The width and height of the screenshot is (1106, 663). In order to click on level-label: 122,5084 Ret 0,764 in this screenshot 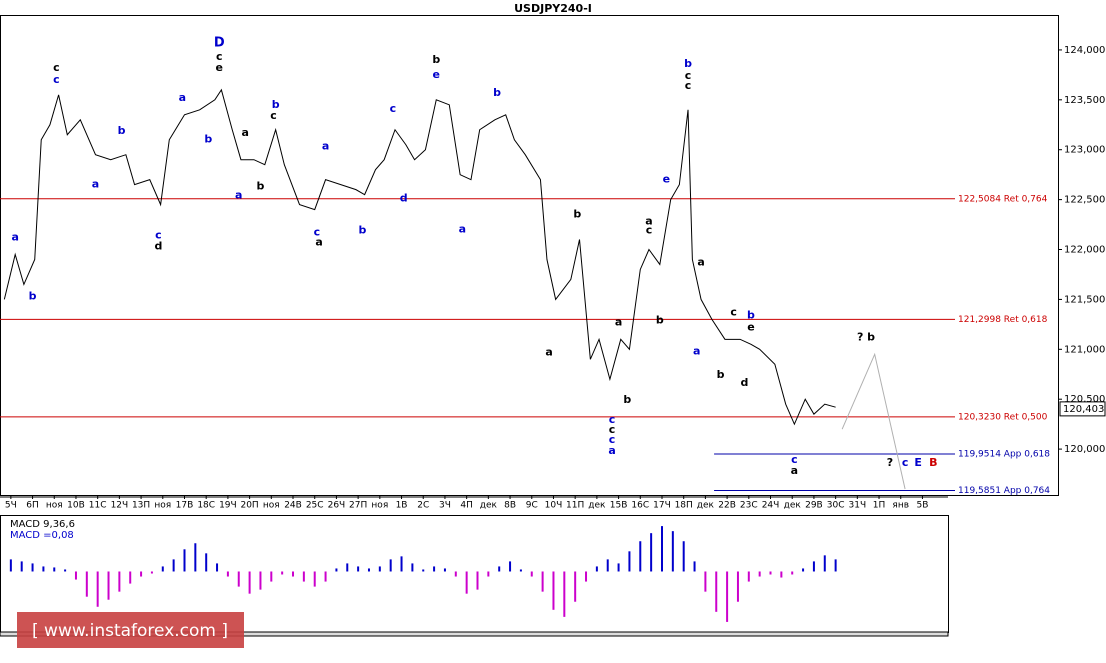, I will do `click(1003, 199)`.